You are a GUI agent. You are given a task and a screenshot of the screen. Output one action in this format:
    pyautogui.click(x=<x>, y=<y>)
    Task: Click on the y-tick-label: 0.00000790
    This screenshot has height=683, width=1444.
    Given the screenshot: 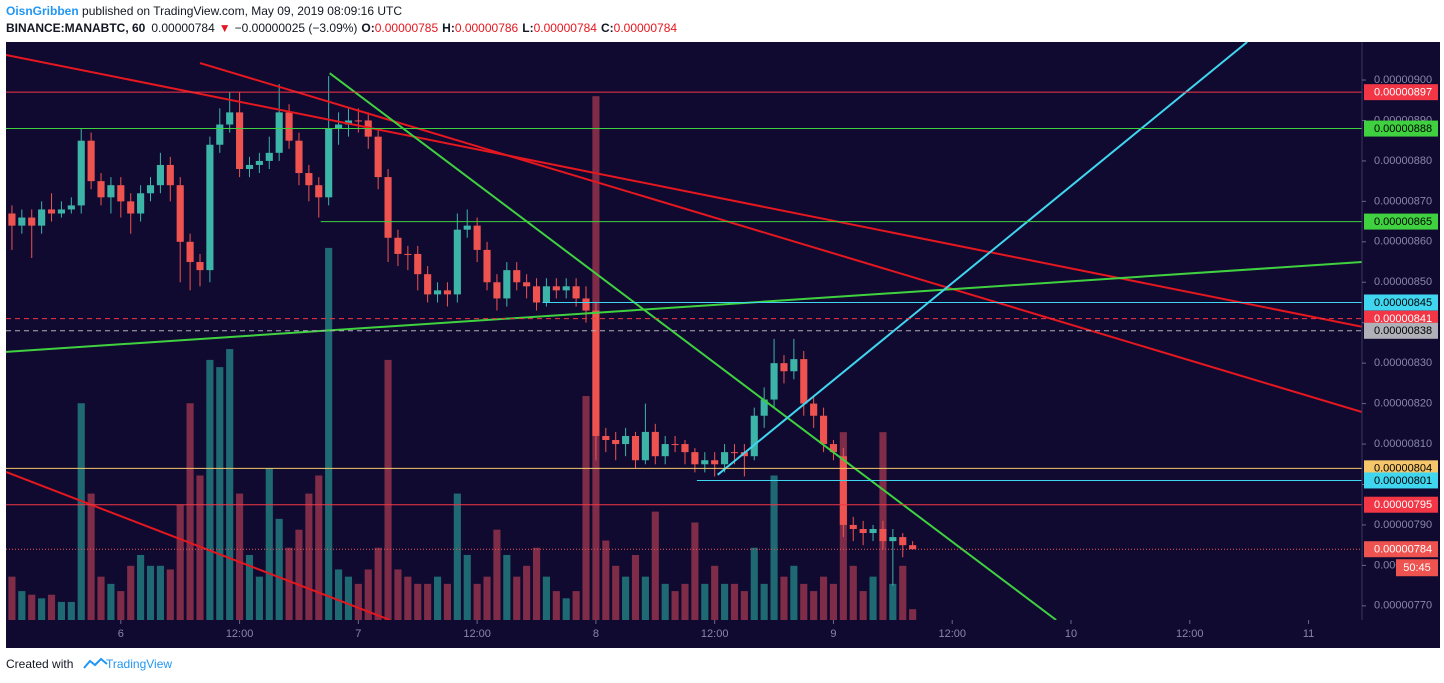 What is the action you would take?
    pyautogui.click(x=1403, y=525)
    